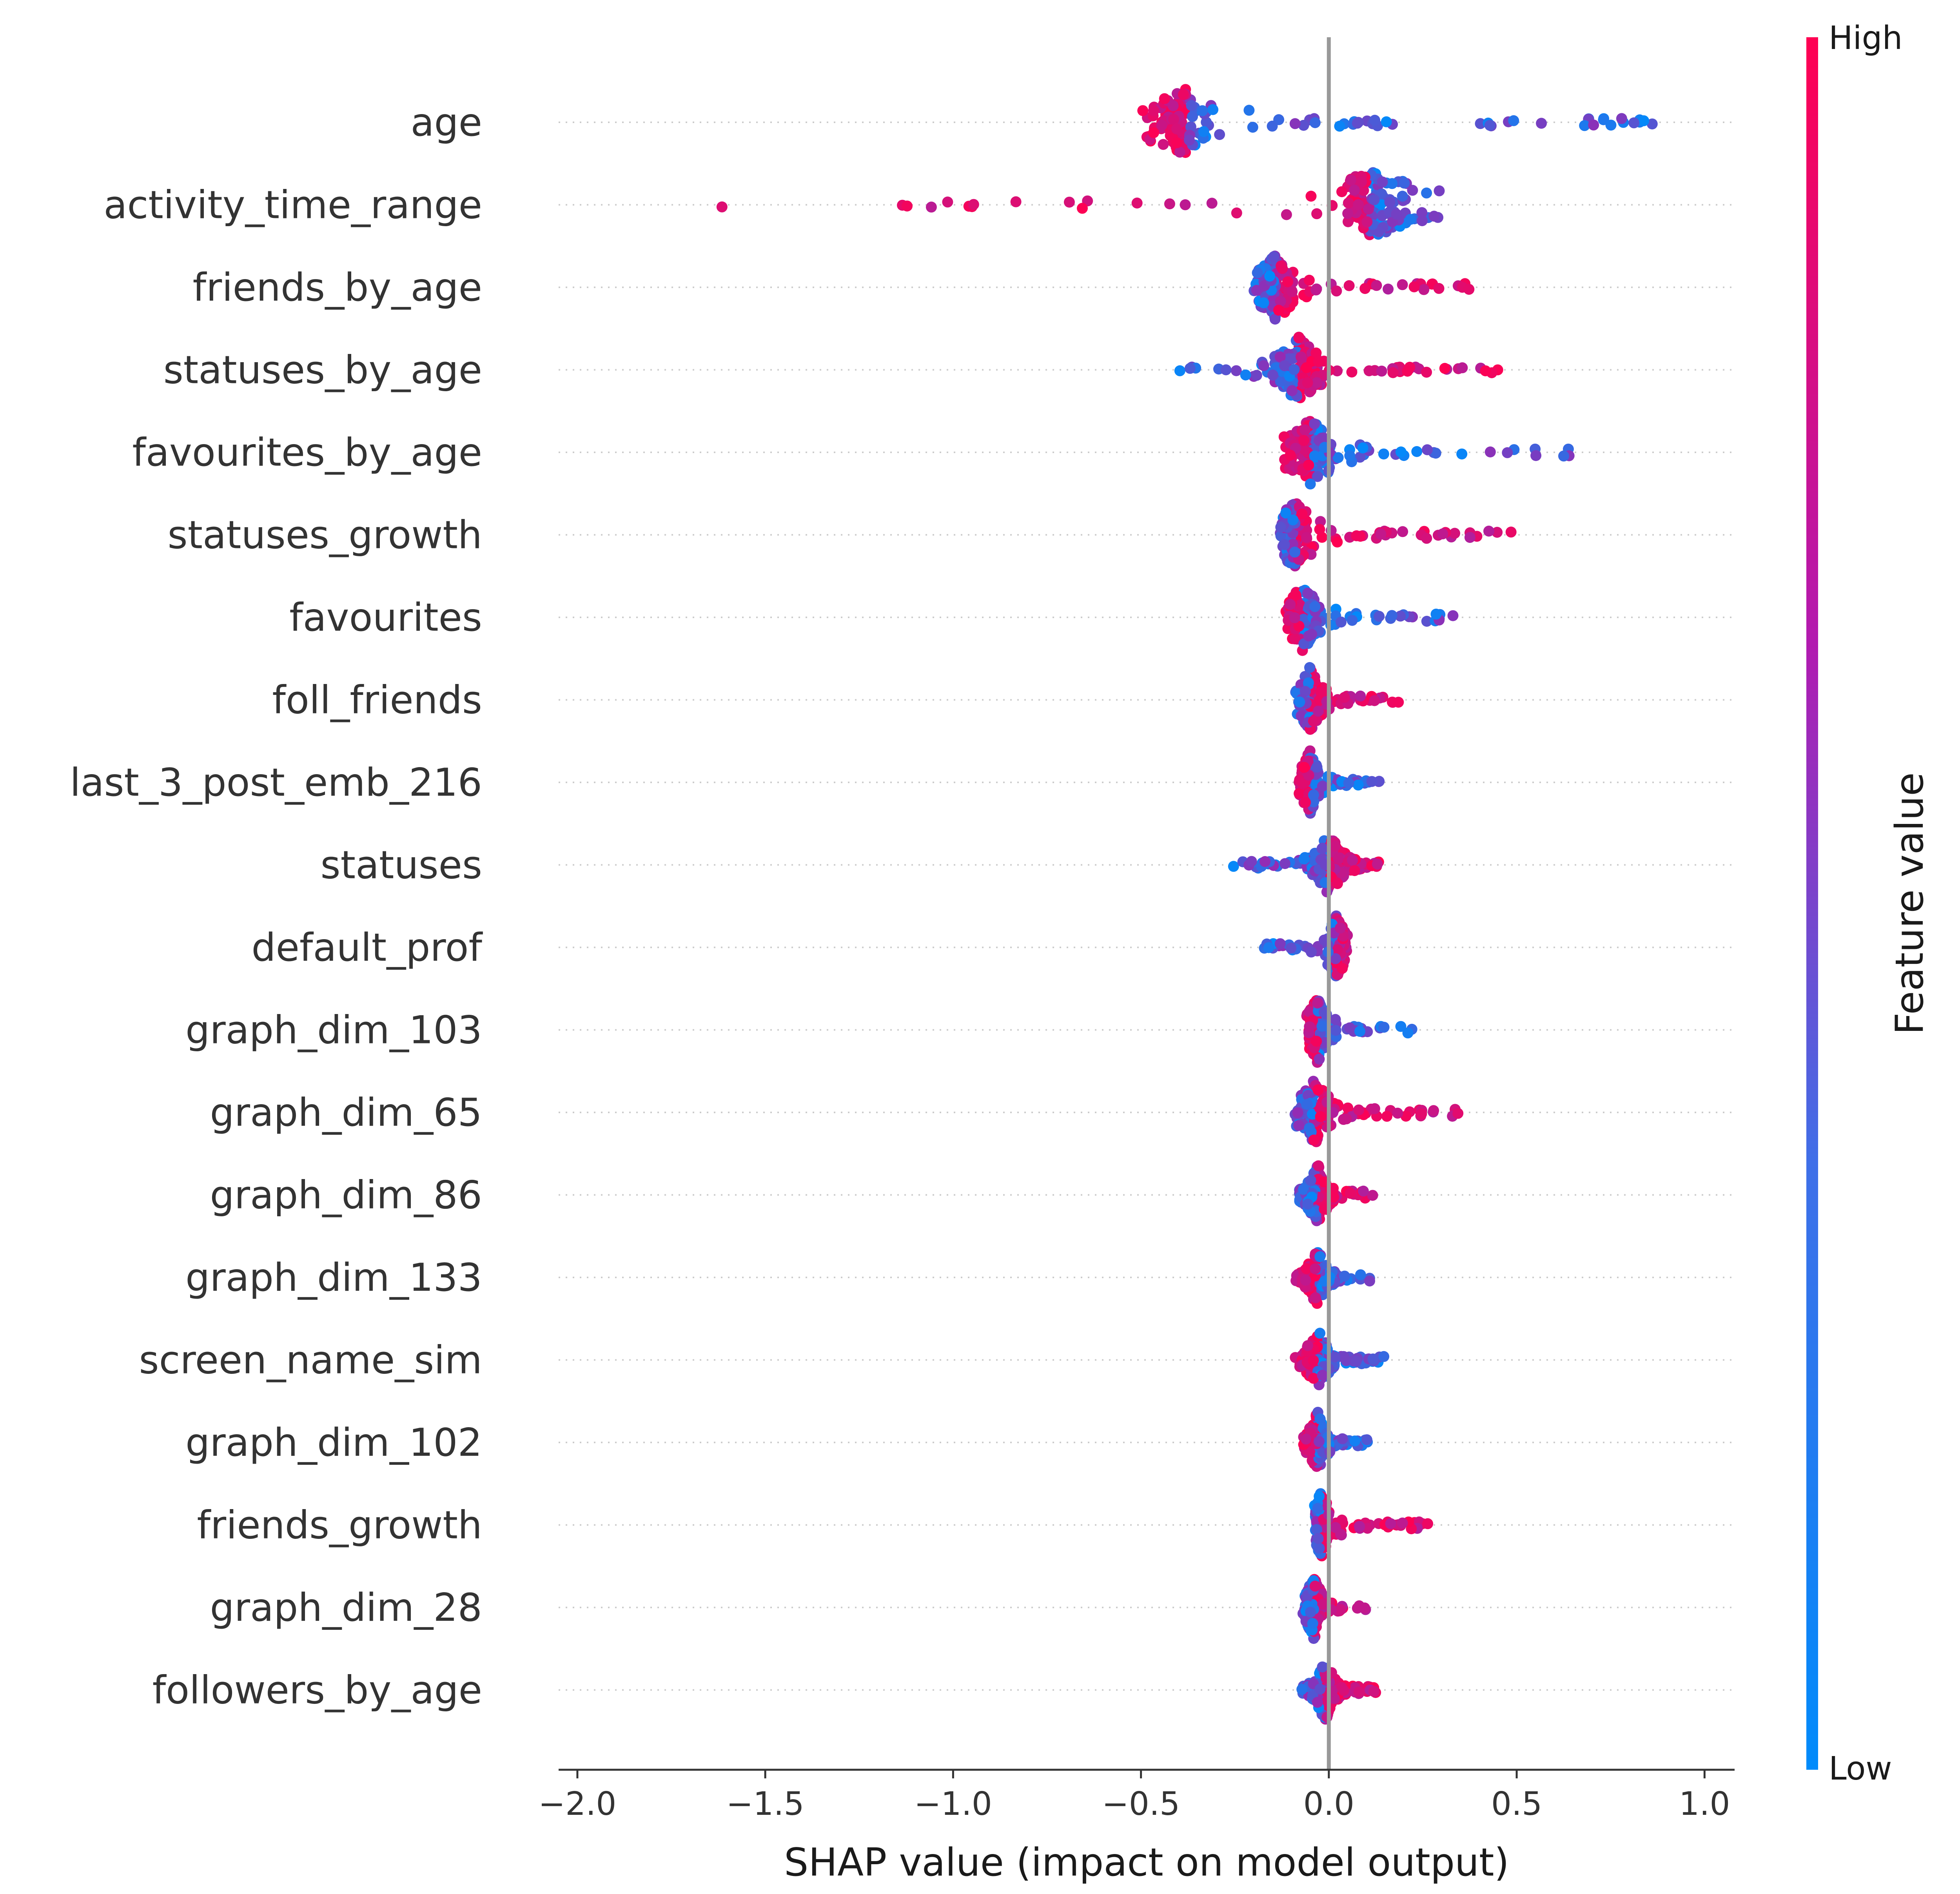 Image resolution: width=1960 pixels, height=1894 pixels. What do you see at coordinates (402, 865) in the screenshot?
I see `feature-label: statuses` at bounding box center [402, 865].